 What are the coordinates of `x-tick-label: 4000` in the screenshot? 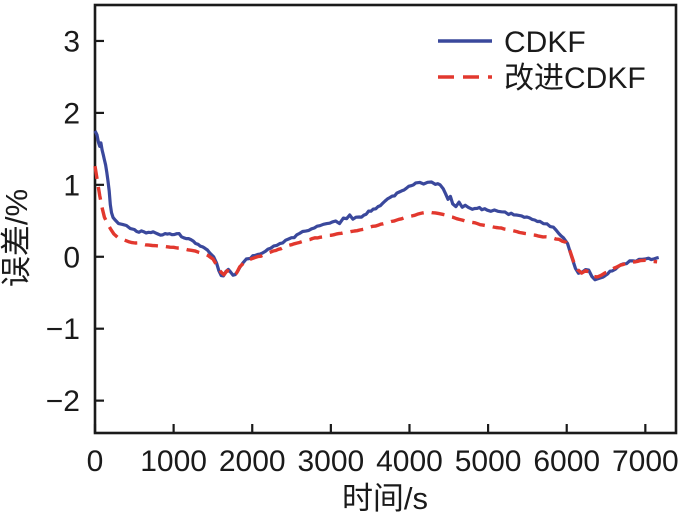 It's located at (409, 461).